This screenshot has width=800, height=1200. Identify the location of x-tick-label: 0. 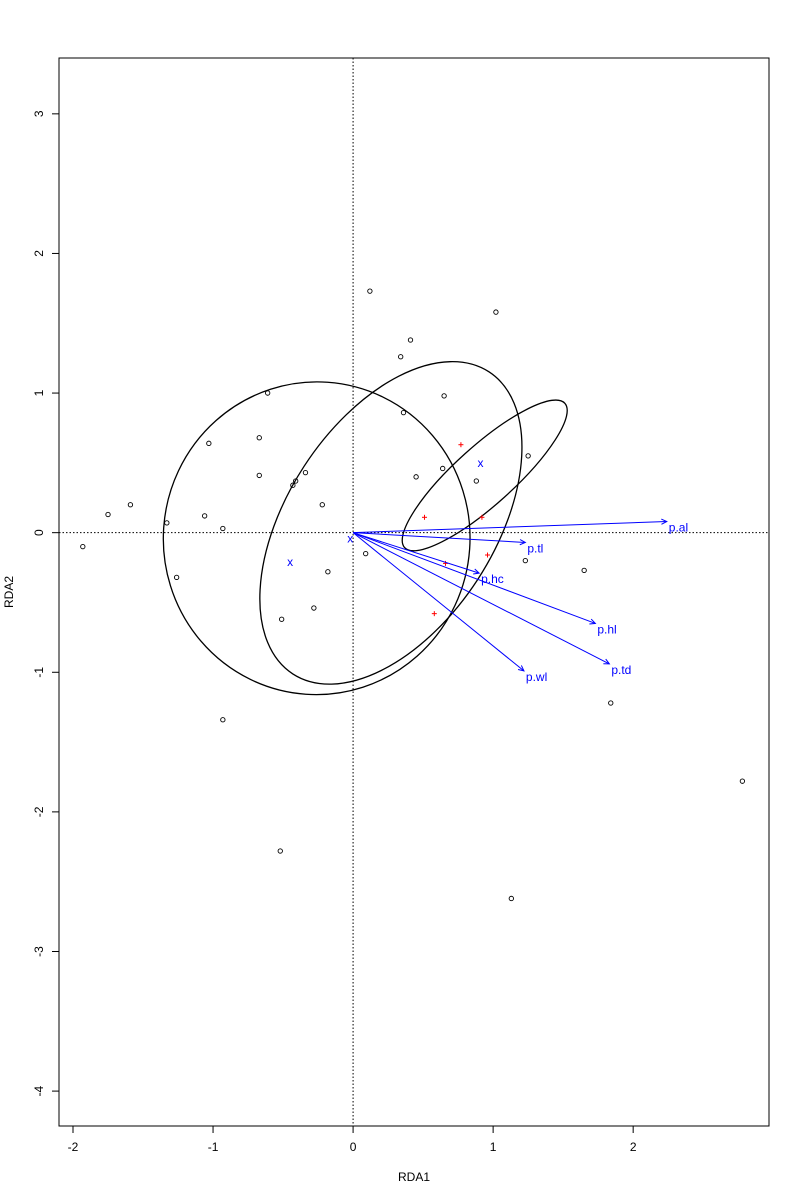
(353, 1147).